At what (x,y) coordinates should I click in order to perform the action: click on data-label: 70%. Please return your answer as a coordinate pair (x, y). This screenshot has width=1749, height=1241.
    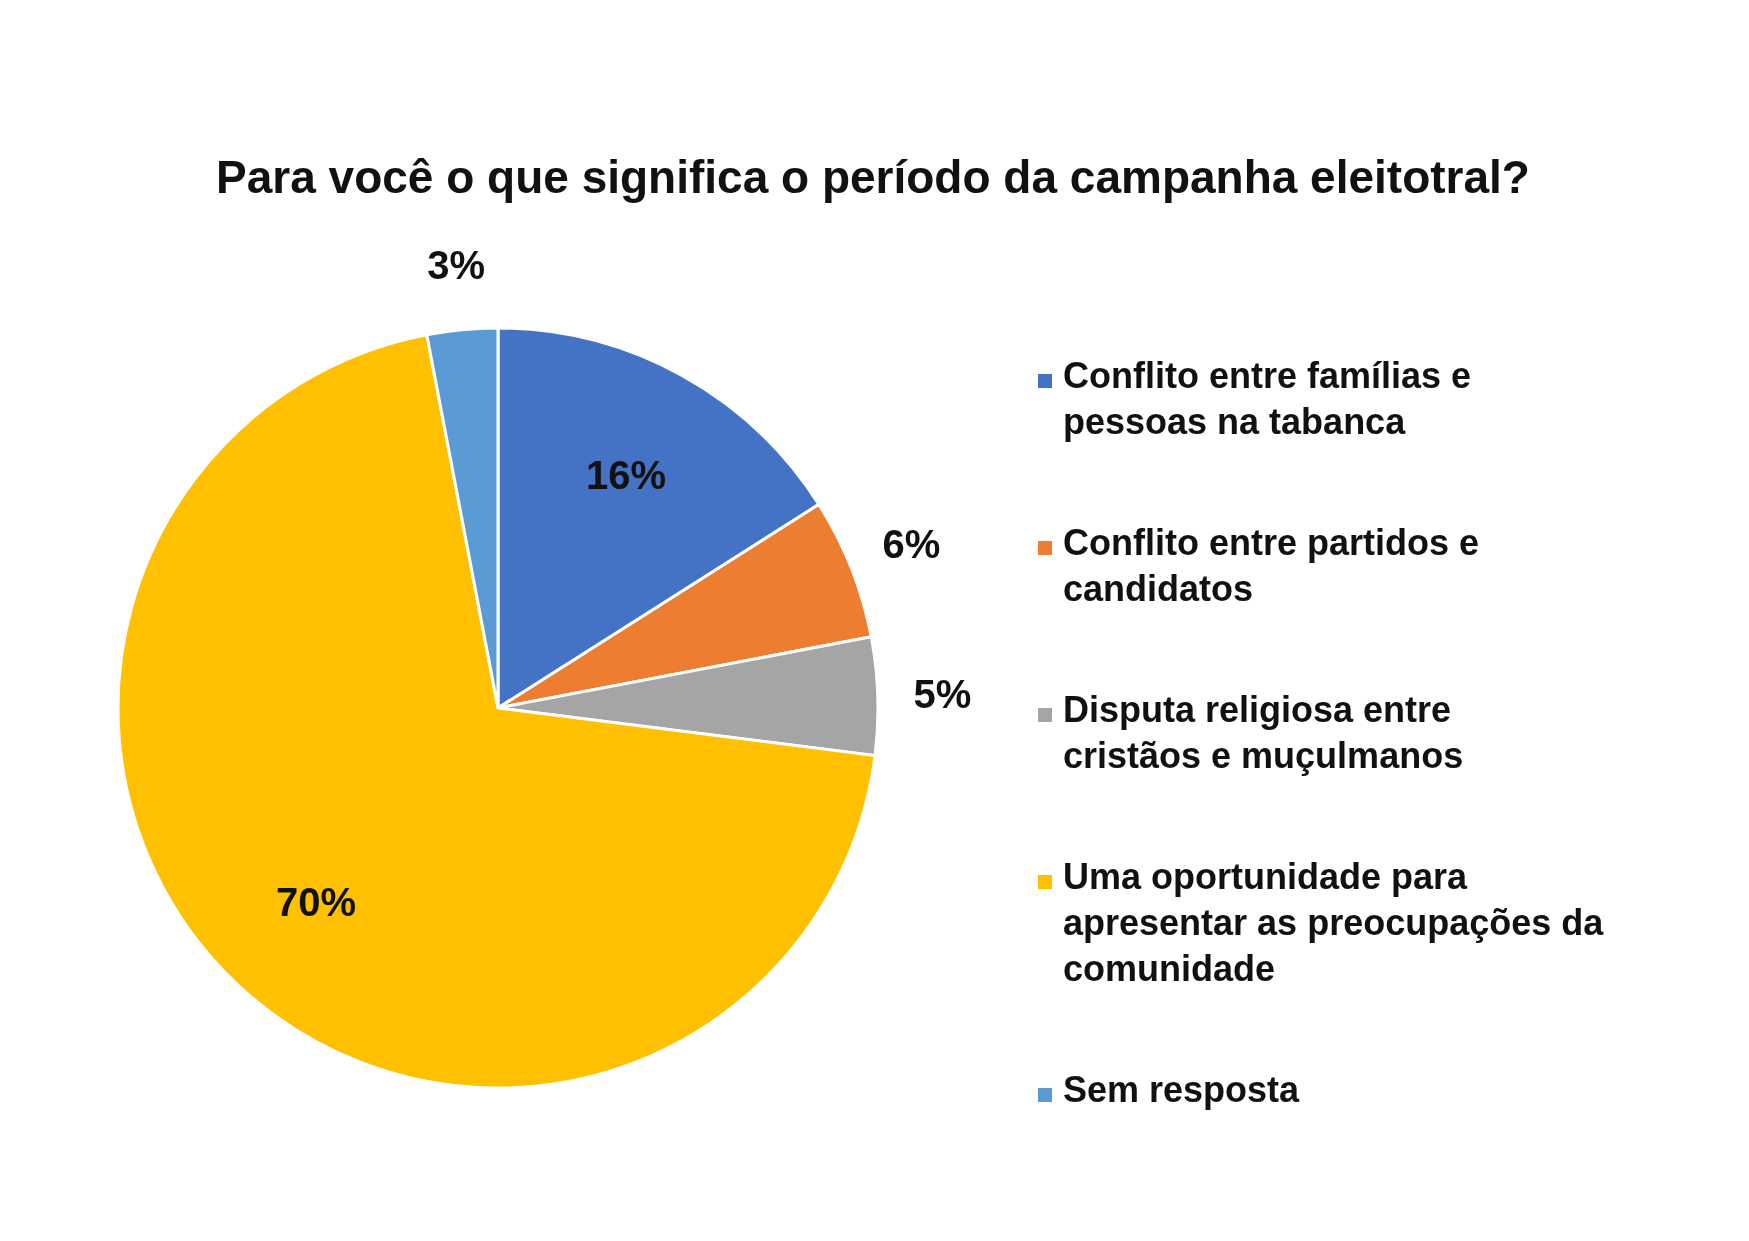
    Looking at the image, I should click on (315, 901).